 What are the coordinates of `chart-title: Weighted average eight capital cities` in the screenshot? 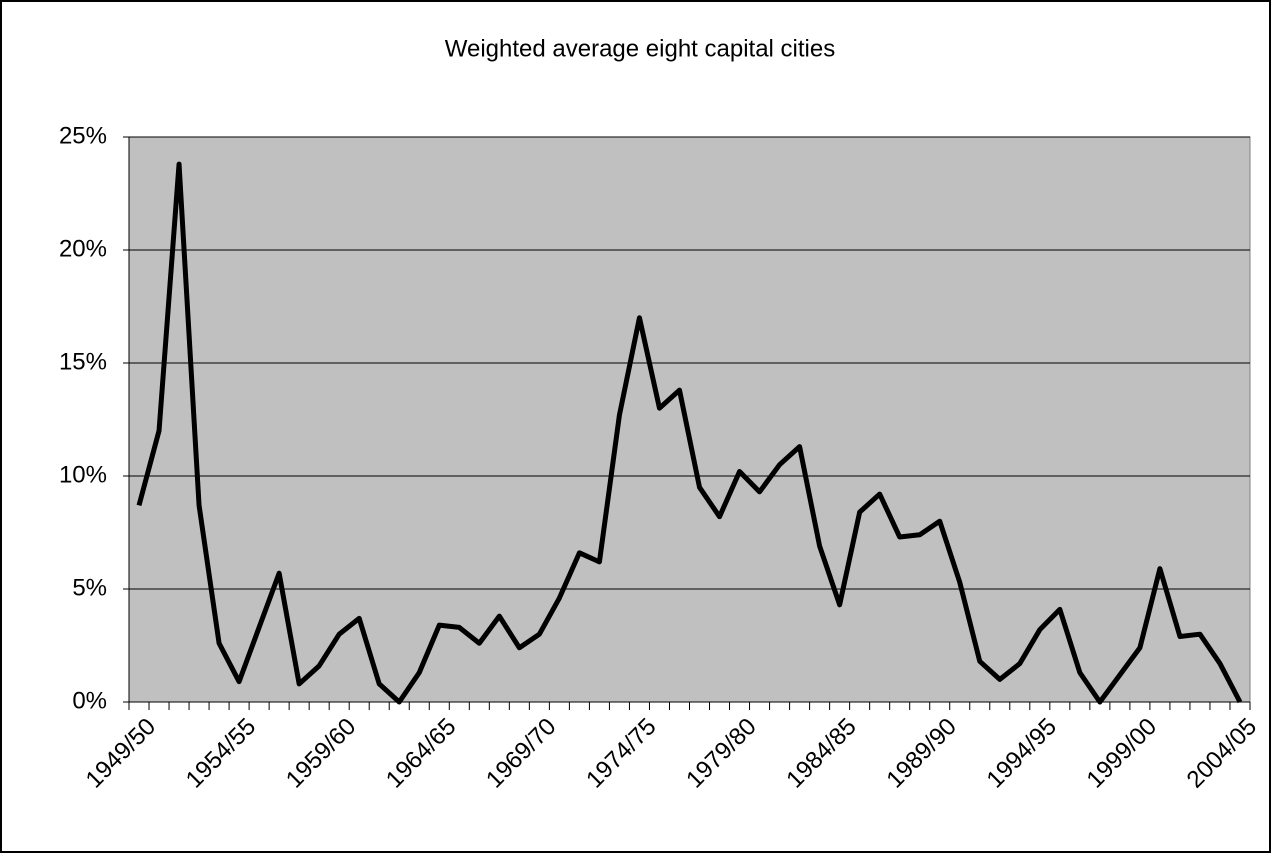 It's located at (640, 48).